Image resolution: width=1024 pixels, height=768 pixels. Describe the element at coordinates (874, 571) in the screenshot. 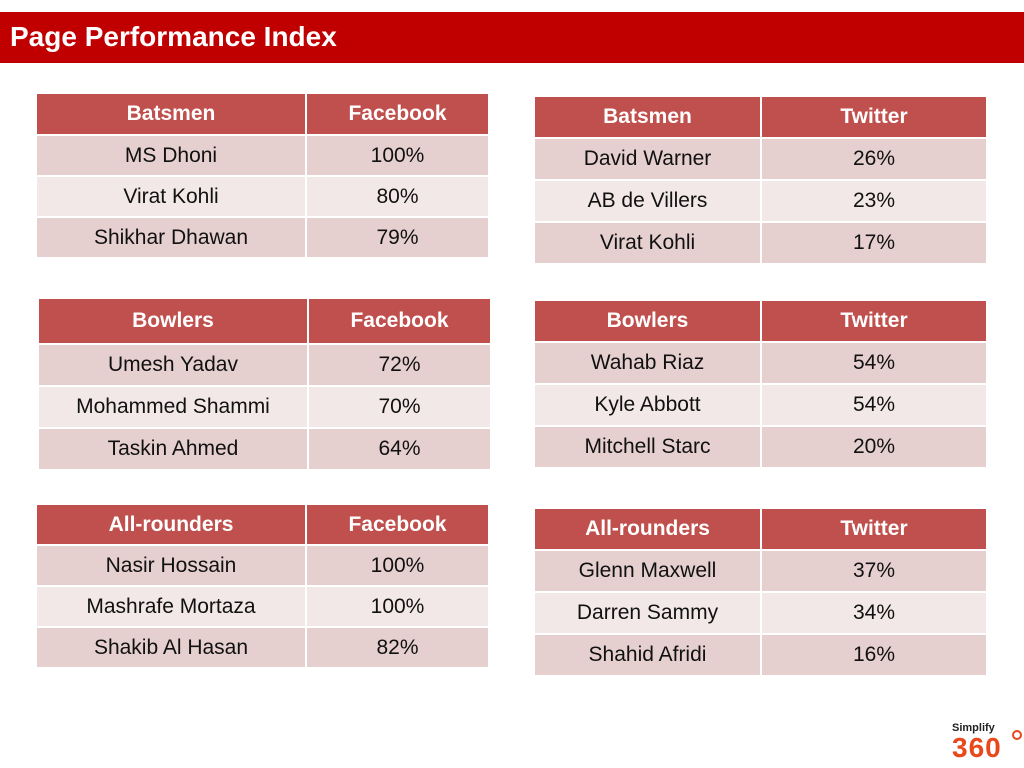

I see `percent-value: 37%` at that location.